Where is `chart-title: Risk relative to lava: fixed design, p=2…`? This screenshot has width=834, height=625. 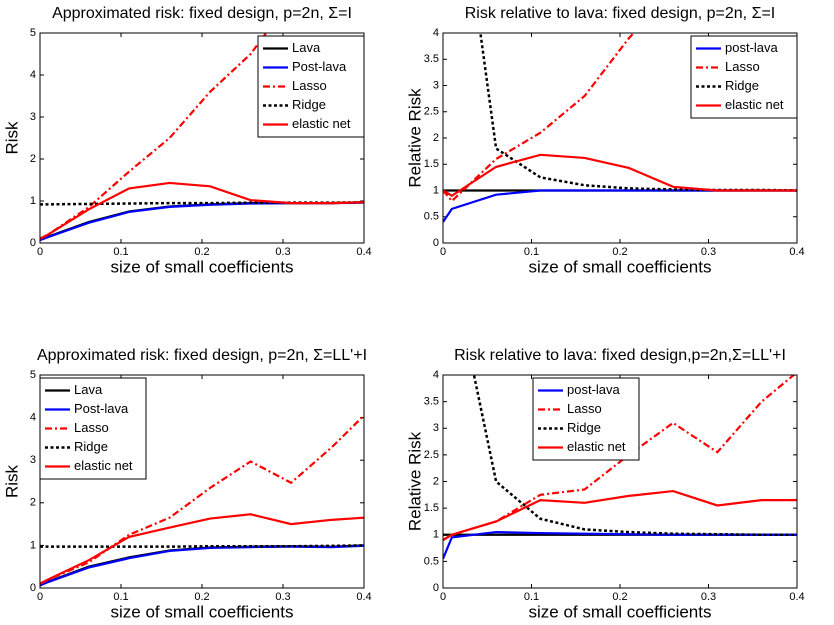
chart-title: Risk relative to lava: fixed design, p=2… is located at coordinates (620, 13).